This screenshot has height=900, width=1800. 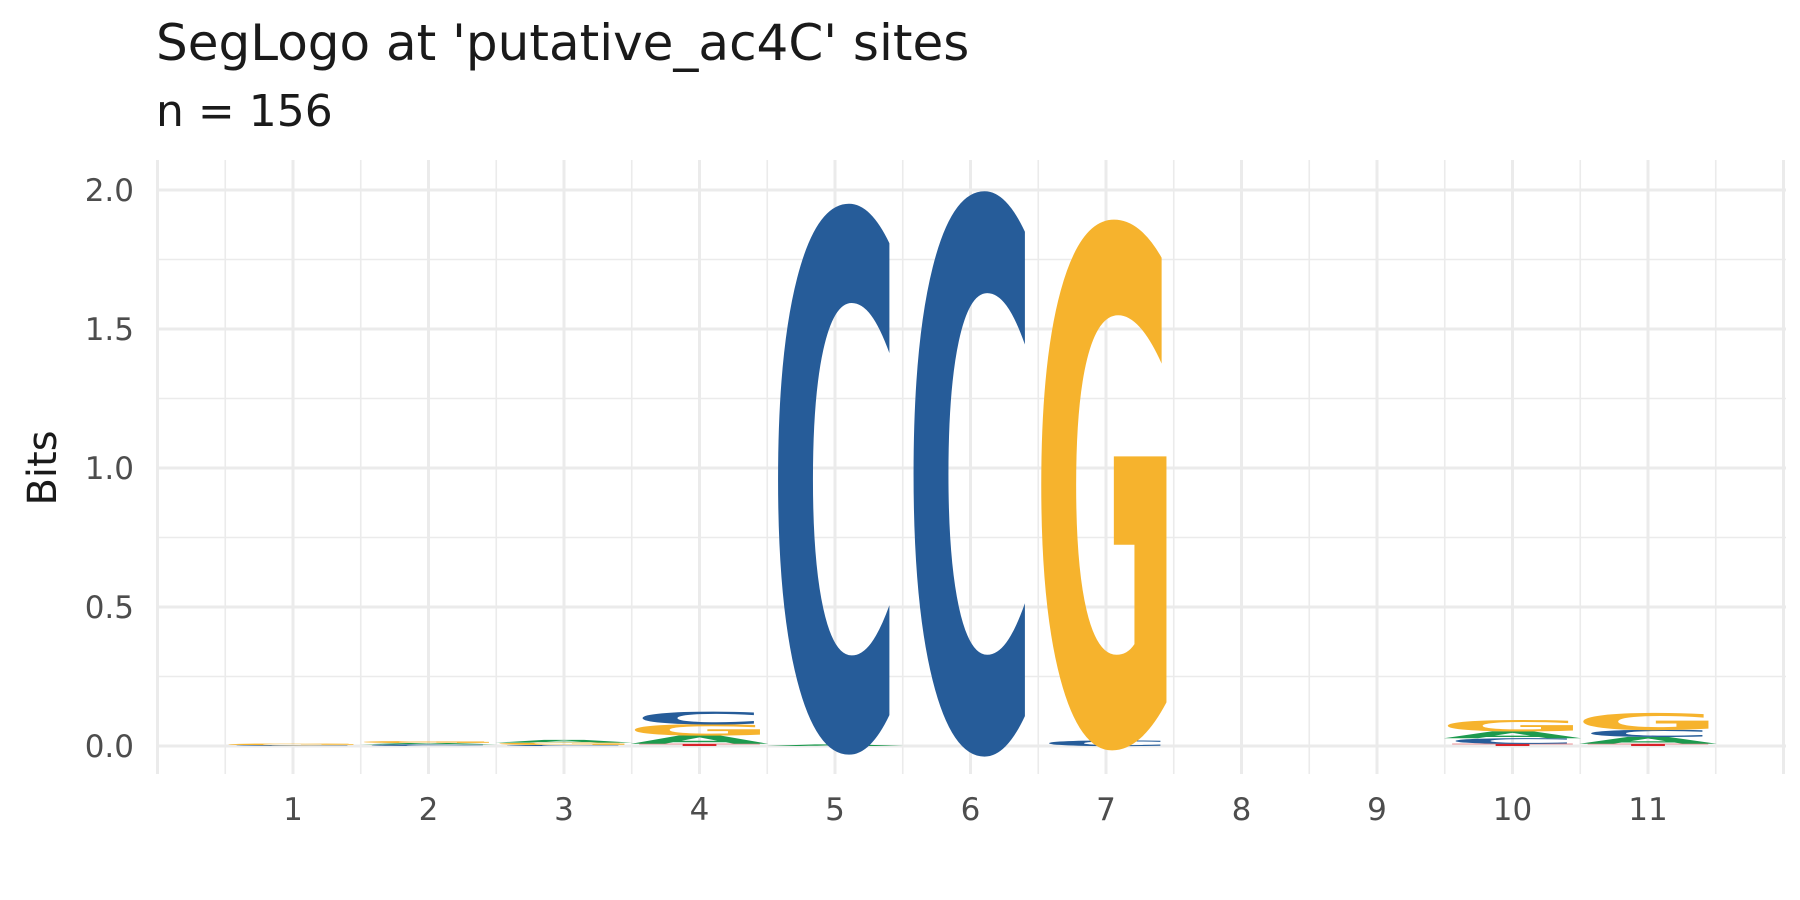 I want to click on logo-letter-G-pos-1: G, so click(x=292, y=744).